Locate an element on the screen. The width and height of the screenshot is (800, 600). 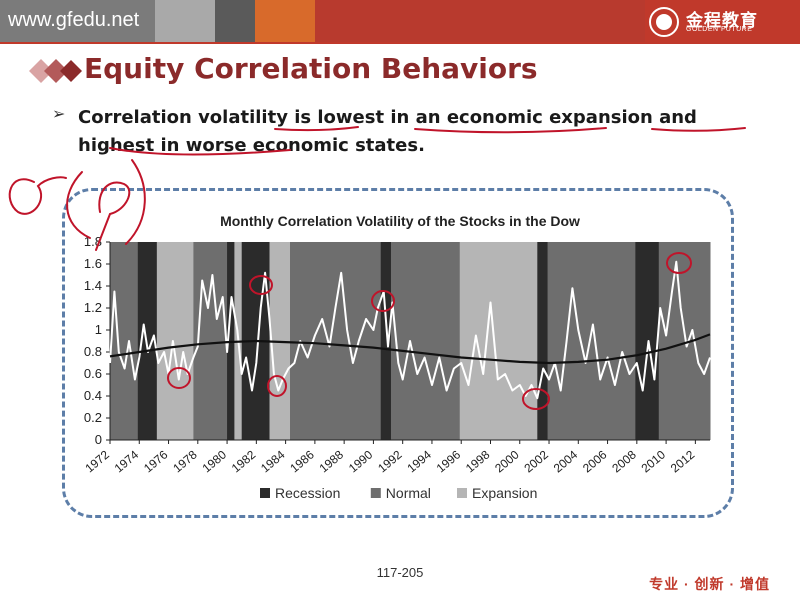
x-tick-label: 2006 is located at coordinates (595, 461).